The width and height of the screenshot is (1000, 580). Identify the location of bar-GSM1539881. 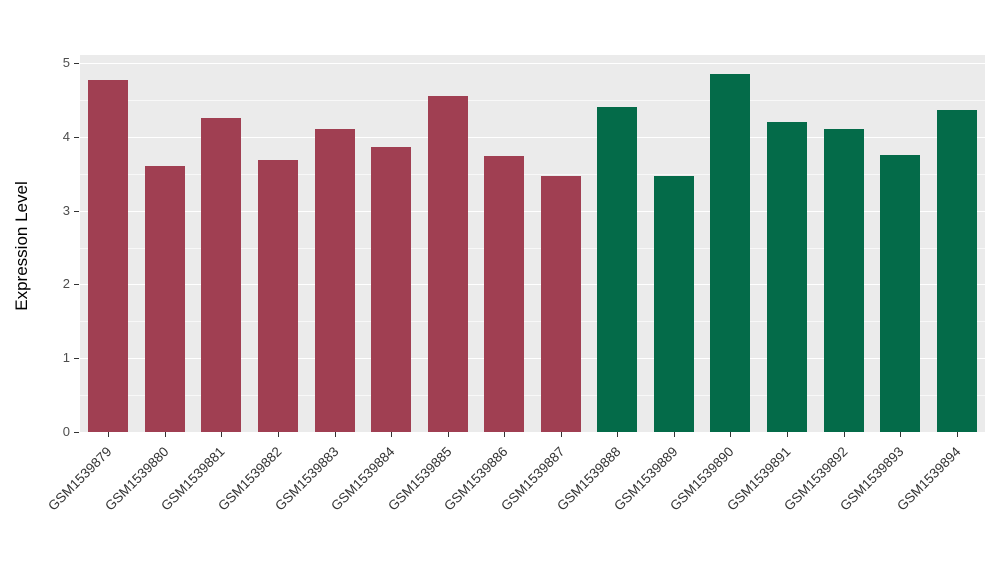
(221, 275).